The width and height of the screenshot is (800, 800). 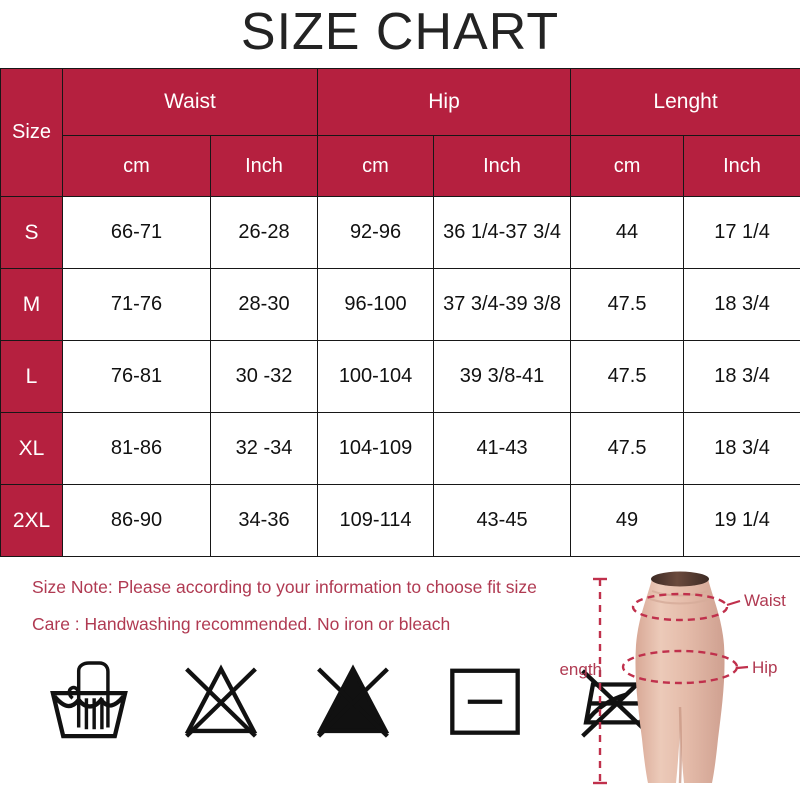 What do you see at coordinates (376, 448) in the screenshot?
I see `cell-hip-cm: 104-109` at bounding box center [376, 448].